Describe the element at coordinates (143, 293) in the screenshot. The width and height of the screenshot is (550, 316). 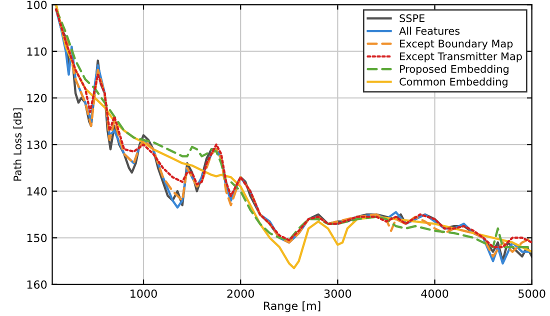
I see `x-tick-label: 1000` at that location.